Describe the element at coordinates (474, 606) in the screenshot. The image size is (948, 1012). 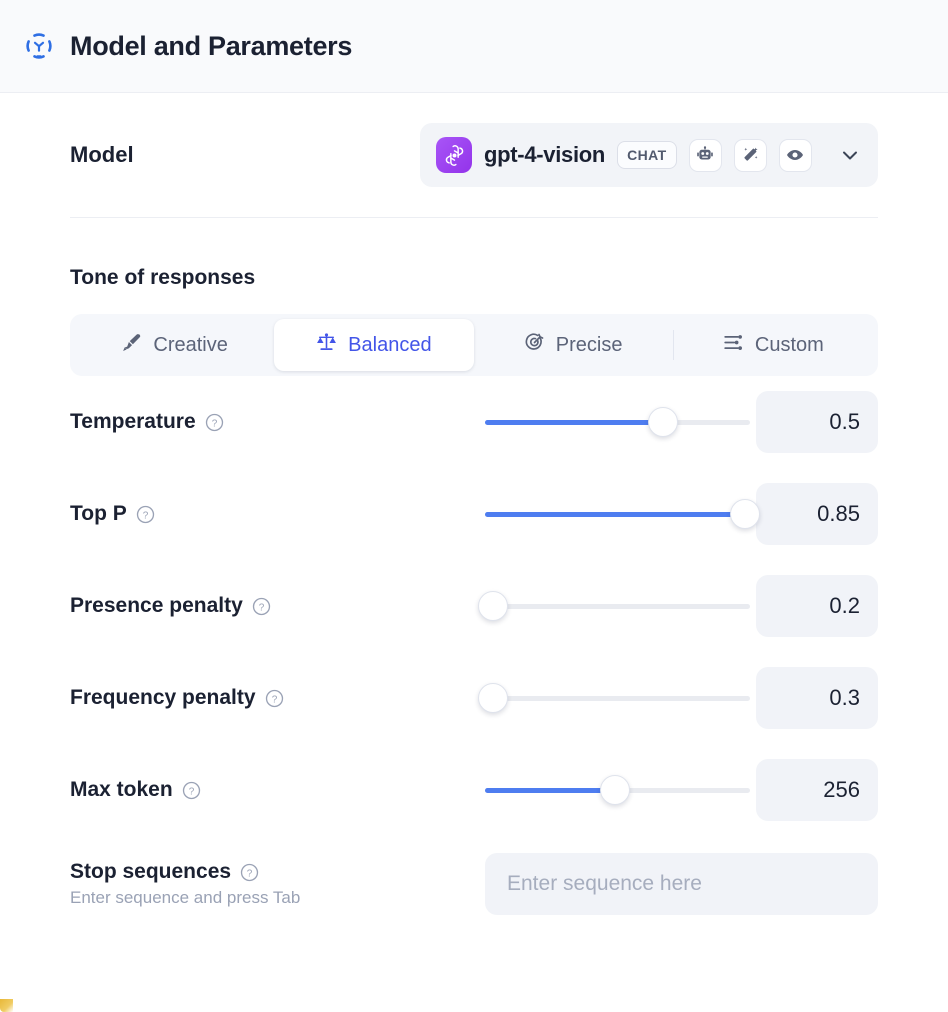
I see `parameter-row-presence-penalty: Presence penalty ? 0.2` at that location.